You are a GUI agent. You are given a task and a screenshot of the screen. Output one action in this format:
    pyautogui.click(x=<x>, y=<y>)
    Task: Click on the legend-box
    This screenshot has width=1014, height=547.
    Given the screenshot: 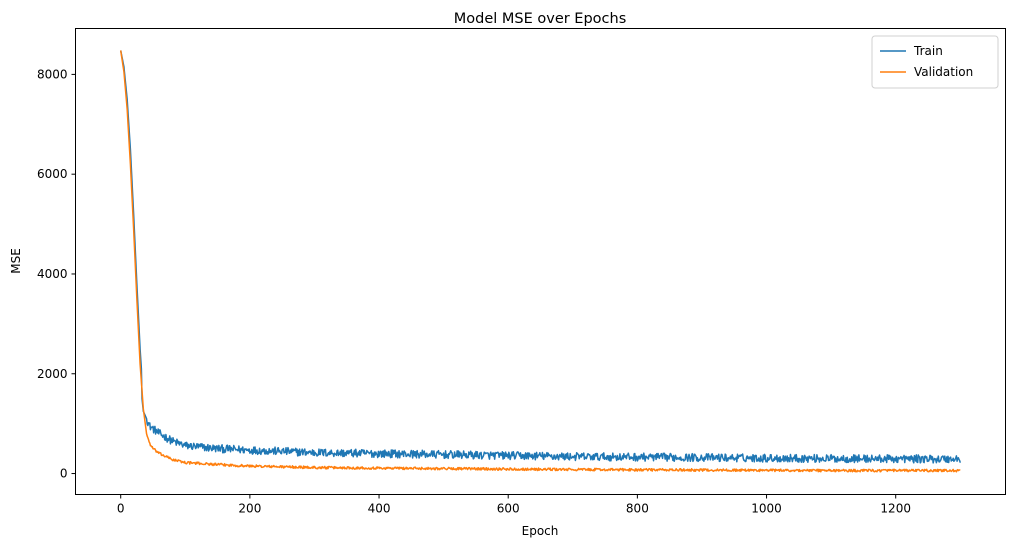 What is the action you would take?
    pyautogui.click(x=935, y=62)
    